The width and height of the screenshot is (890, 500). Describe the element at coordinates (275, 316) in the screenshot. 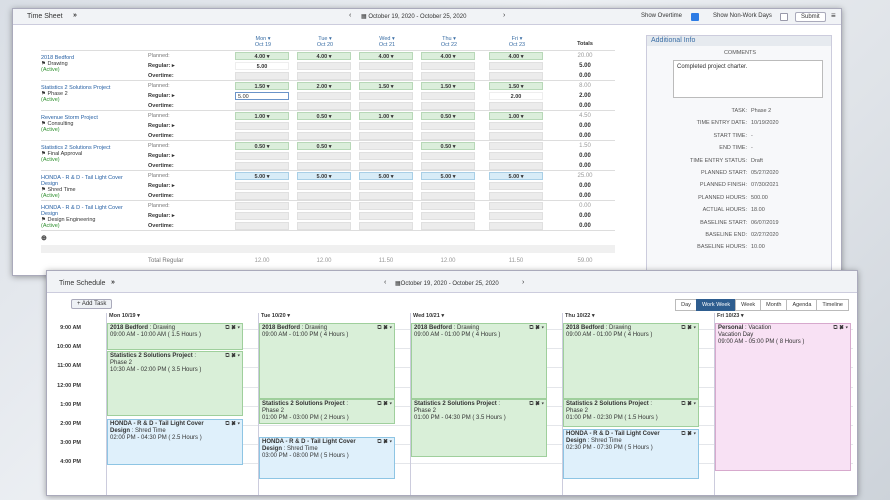

I see `day-header: Tue 10/20 ▾` at that location.